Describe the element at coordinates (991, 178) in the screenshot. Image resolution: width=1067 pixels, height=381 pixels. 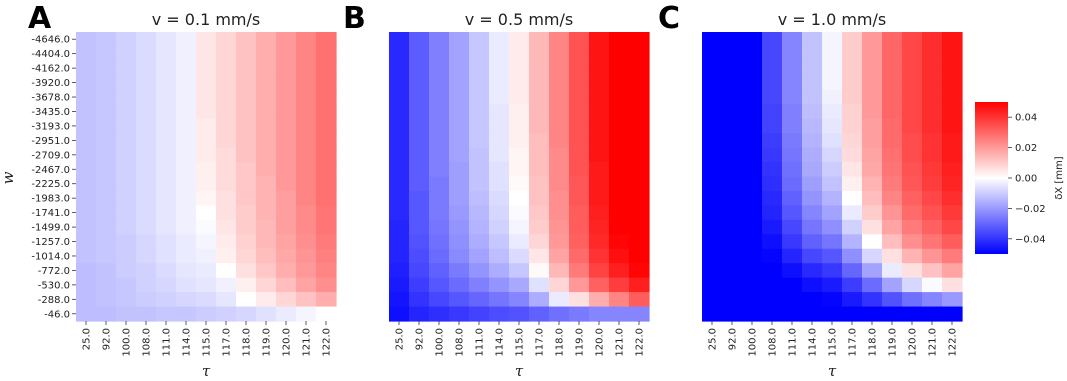
I see `colorbar-gradient` at that location.